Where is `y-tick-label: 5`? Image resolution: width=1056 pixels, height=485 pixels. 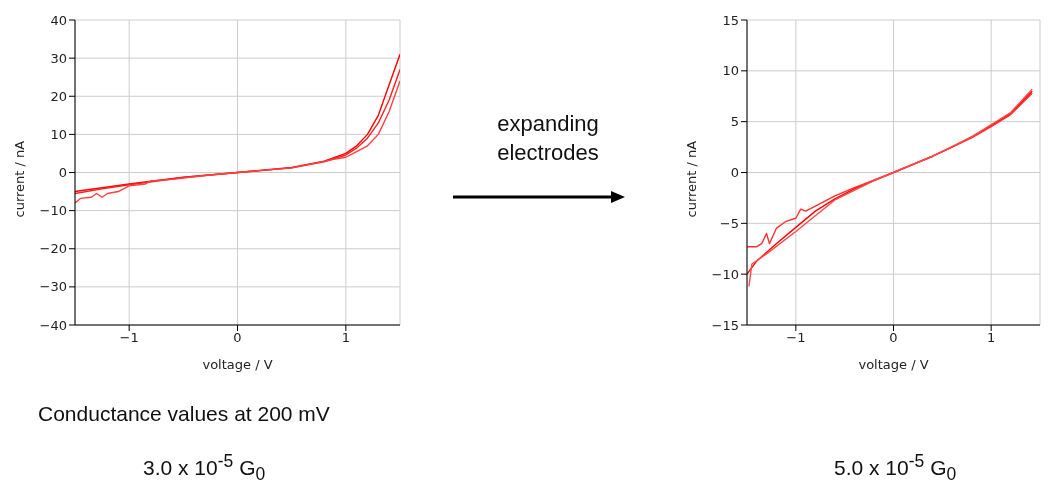
y-tick-label: 5 is located at coordinates (734, 122).